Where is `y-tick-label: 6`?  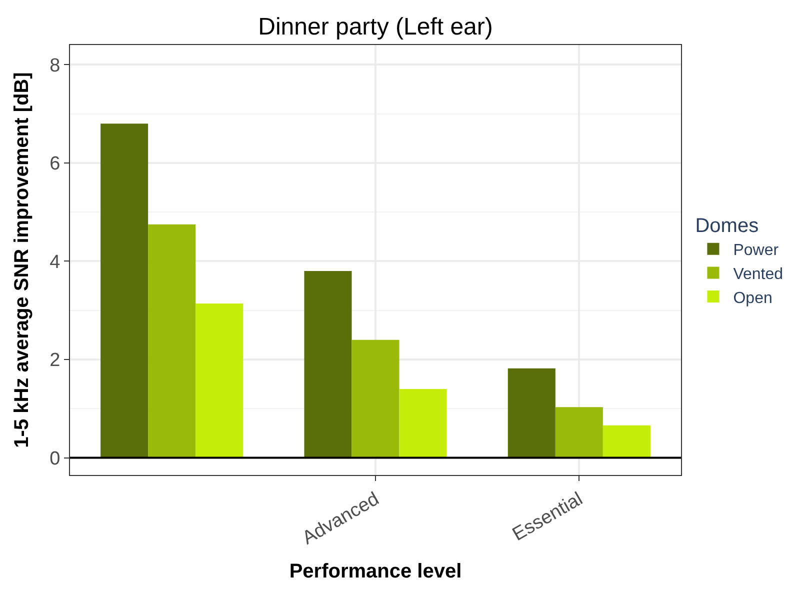 y-tick-label: 6 is located at coordinates (55, 164).